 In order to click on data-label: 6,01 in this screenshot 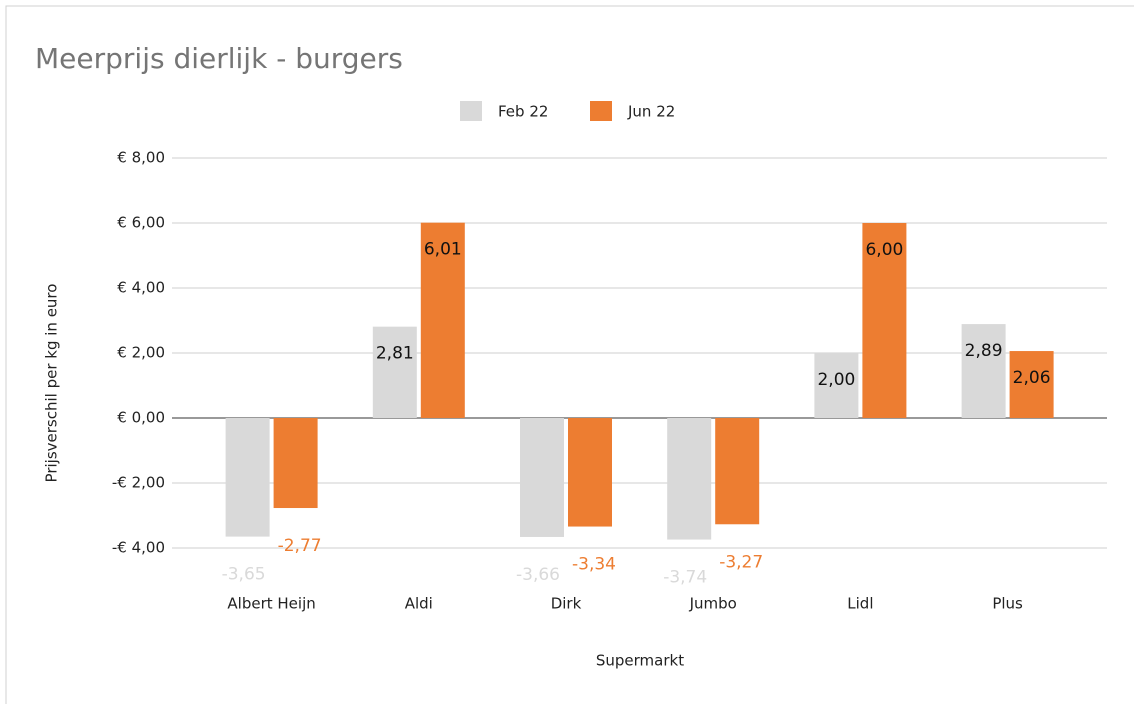, I will do `click(443, 250)`.